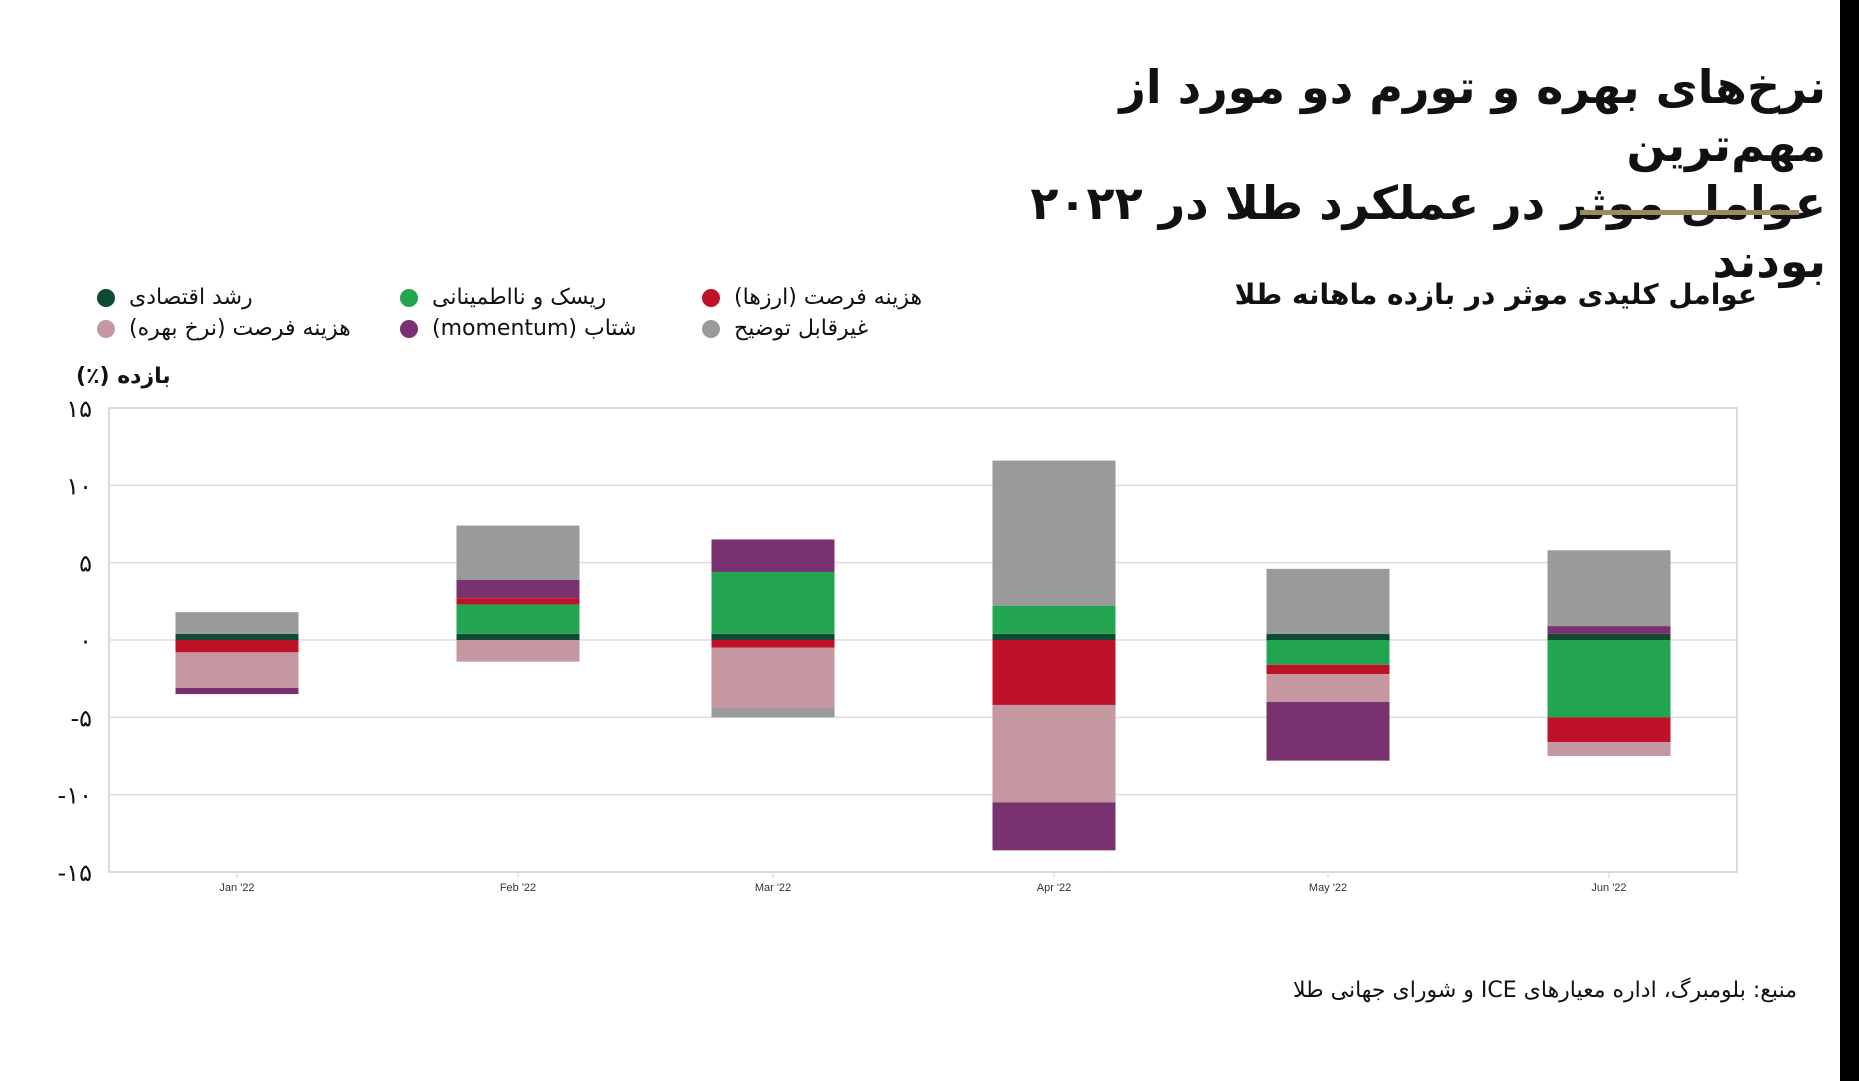 The width and height of the screenshot is (1859, 1081). I want to click on legend-label: ریسک و نااطمینانی, so click(519, 297).